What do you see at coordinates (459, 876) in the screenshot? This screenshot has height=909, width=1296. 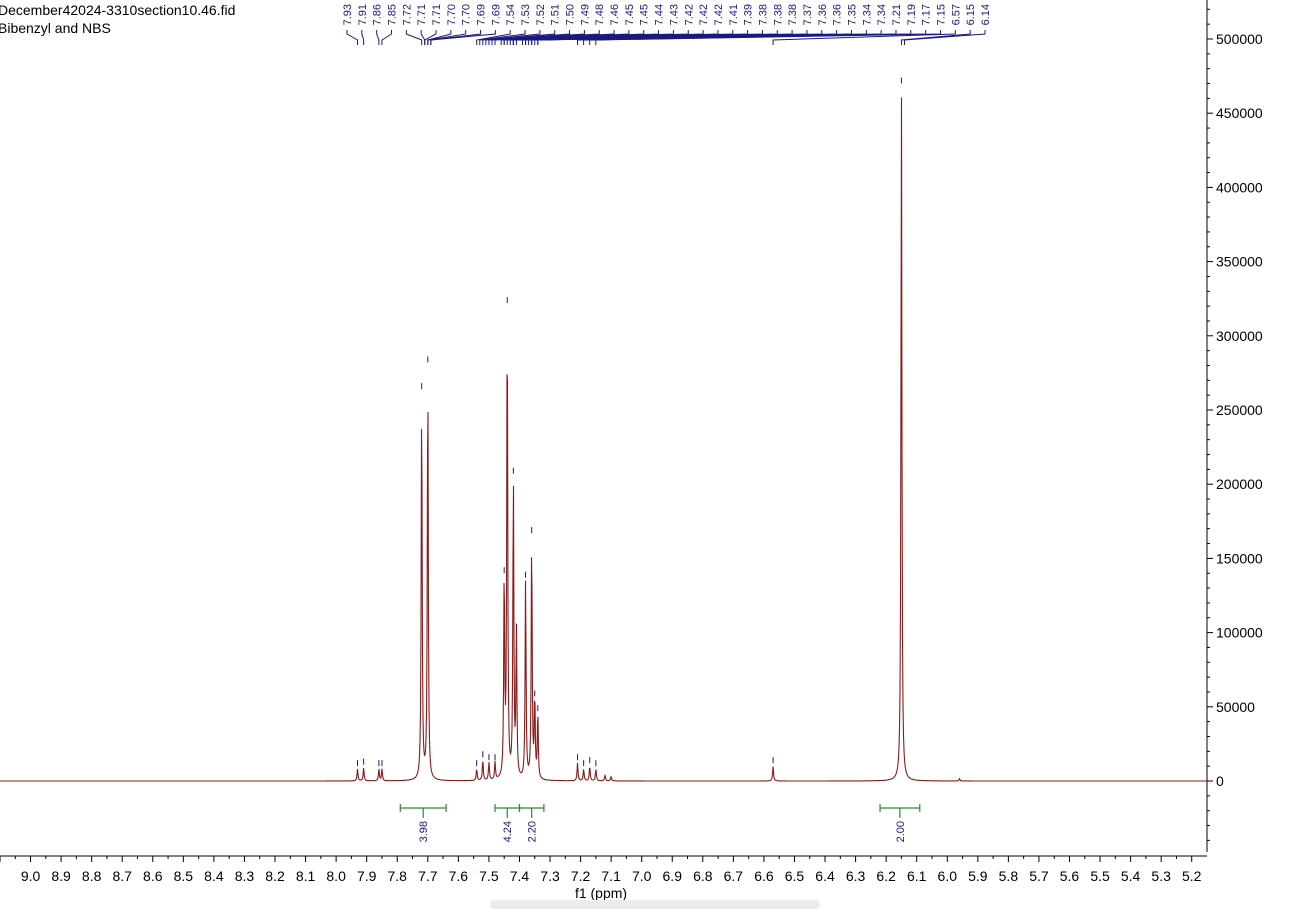 I see `x-tick-label: 7.6` at bounding box center [459, 876].